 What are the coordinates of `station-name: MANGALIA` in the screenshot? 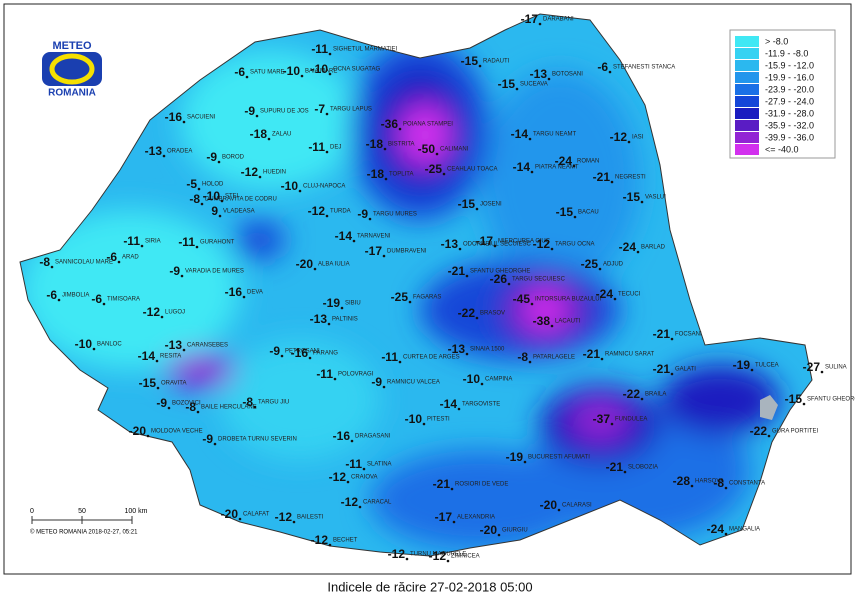 It's located at (744, 530).